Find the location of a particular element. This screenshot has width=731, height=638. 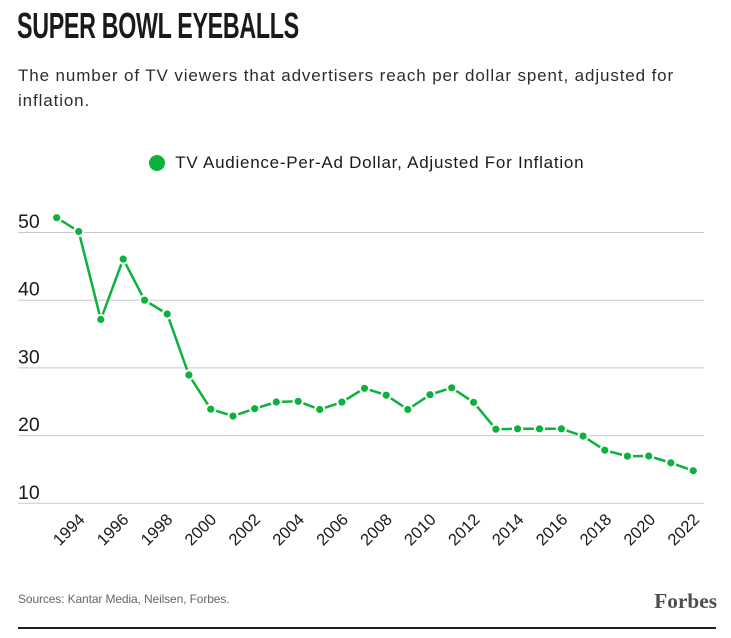

svg-text: 2014 is located at coordinates (508, 530).